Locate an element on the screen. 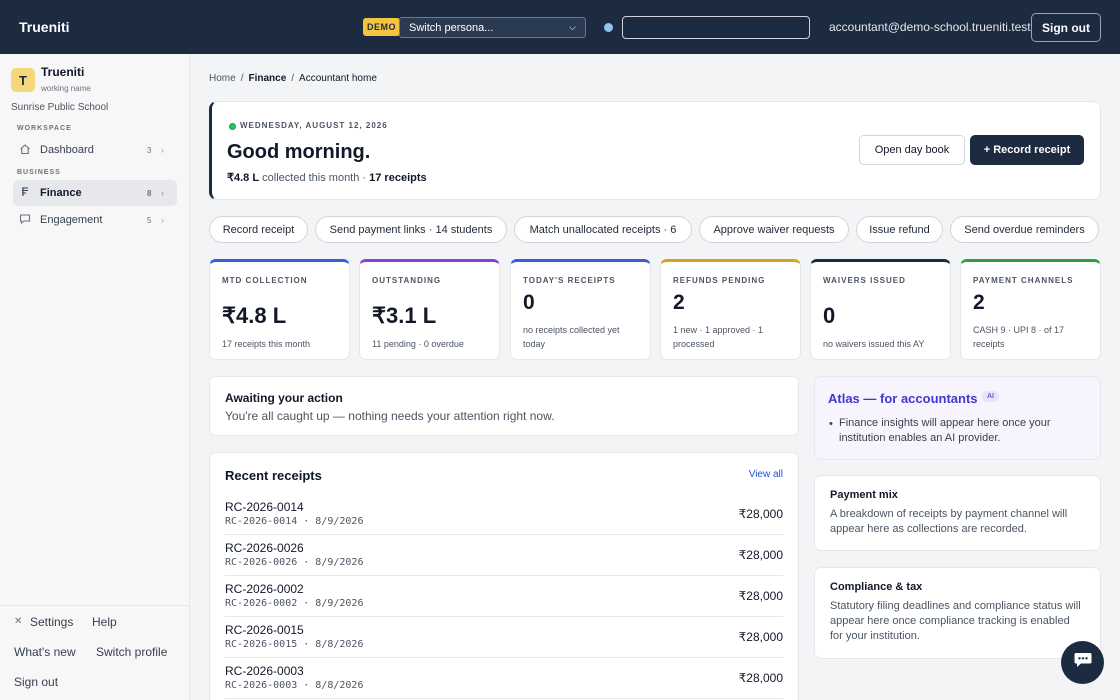  kpi-sub: 1 new · 1 approved · 1 processed is located at coordinates (718, 337).